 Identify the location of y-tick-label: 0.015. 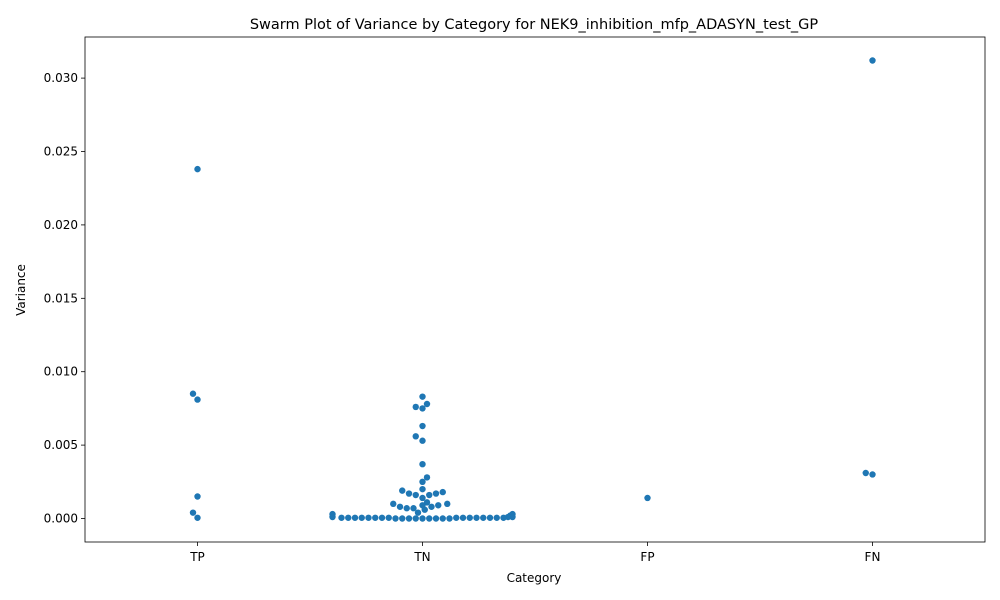
(61, 298).